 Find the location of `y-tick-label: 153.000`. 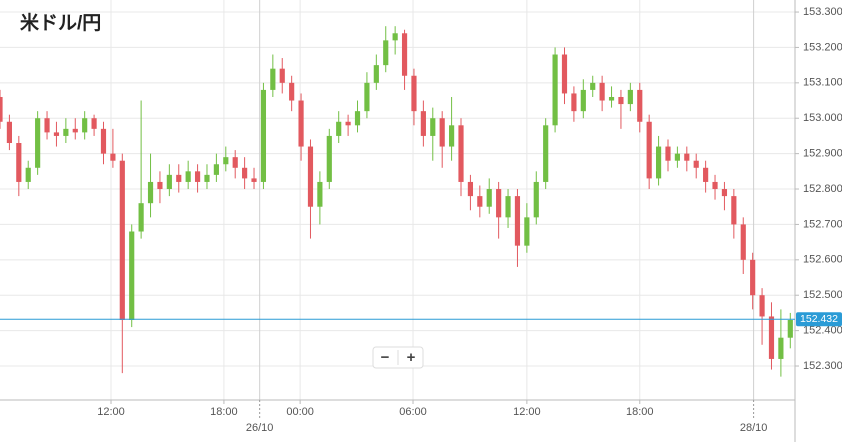

y-tick-label: 153.000 is located at coordinates (822, 118).